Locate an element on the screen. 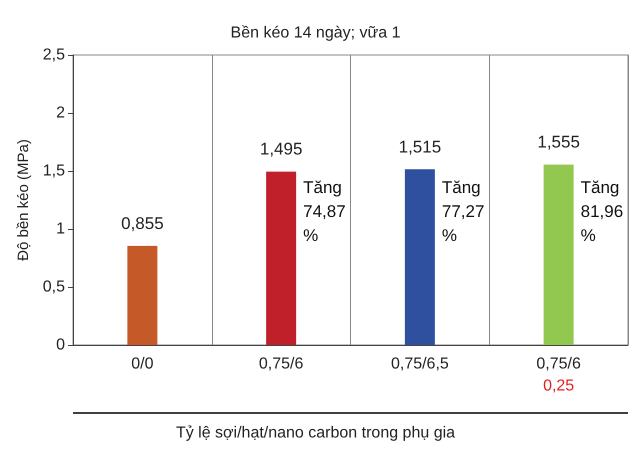 The width and height of the screenshot is (631, 457). x-tick-label: 0,75/6 is located at coordinates (281, 364).